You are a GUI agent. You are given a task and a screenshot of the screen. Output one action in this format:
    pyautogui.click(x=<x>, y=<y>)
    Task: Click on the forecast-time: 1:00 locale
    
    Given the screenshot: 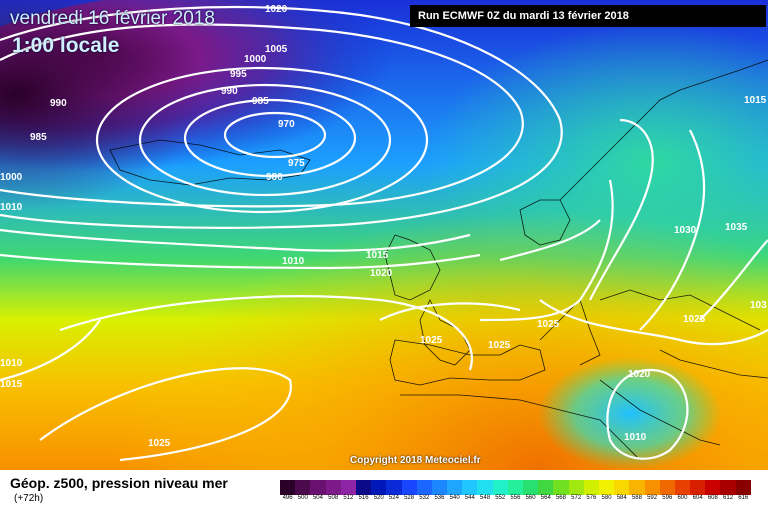 What is the action you would take?
    pyautogui.click(x=66, y=45)
    